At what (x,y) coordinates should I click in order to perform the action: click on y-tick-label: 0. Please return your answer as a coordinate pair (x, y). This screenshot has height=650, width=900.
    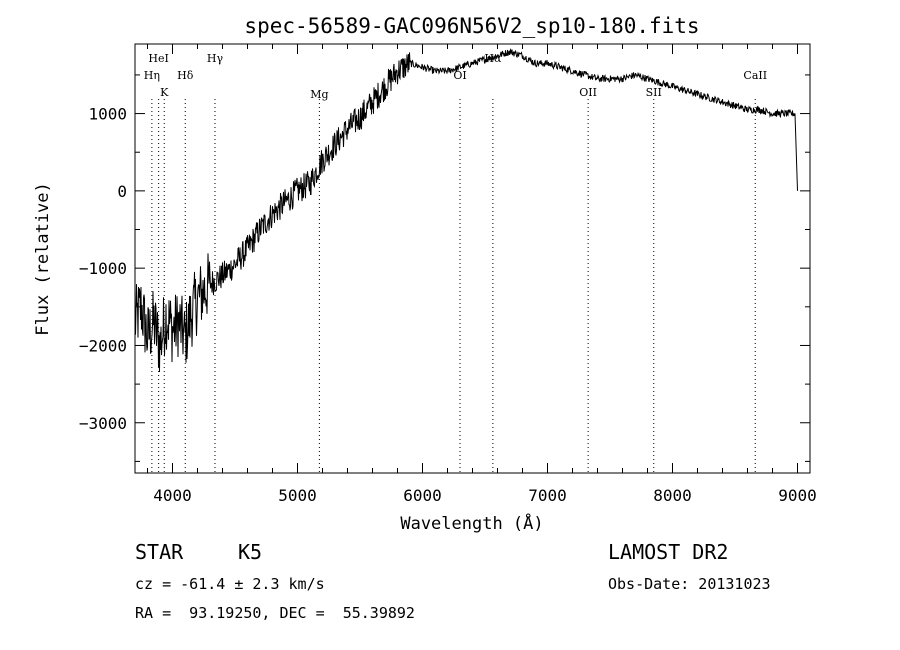
    Looking at the image, I should click on (122, 191).